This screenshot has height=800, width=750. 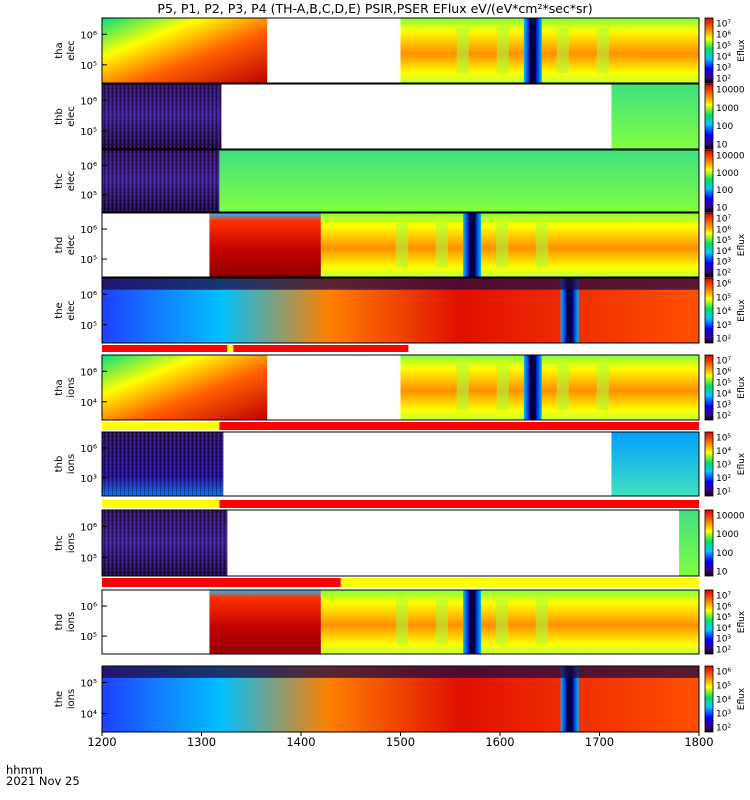 What do you see at coordinates (59, 543) in the screenshot?
I see `panel-label-line1: thc` at bounding box center [59, 543].